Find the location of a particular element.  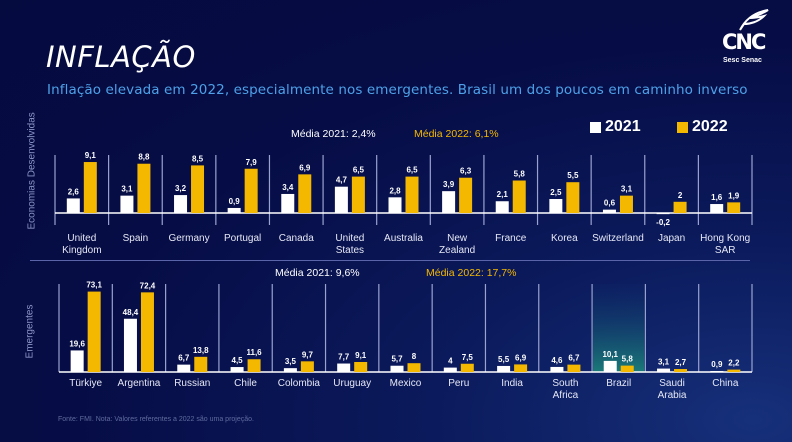

data-label-2021-peru: 4 is located at coordinates (450, 361).